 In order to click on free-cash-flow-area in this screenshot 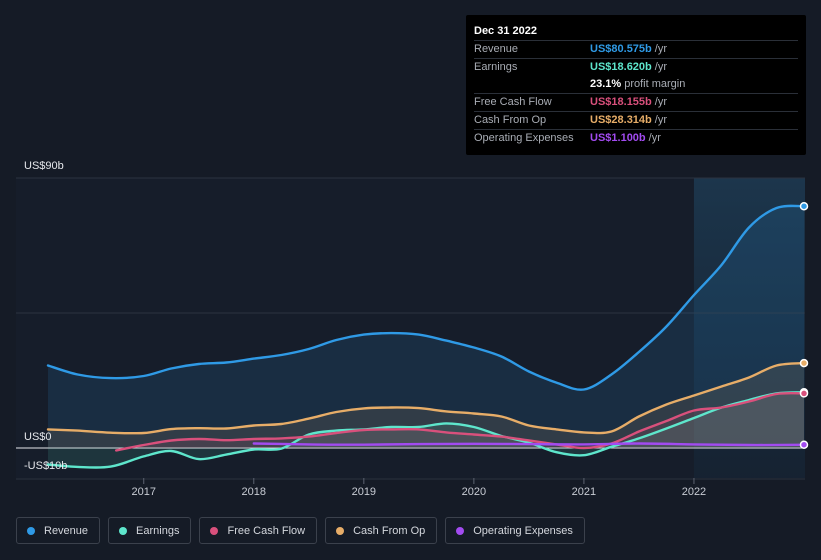, I will do `click(460, 422)`.